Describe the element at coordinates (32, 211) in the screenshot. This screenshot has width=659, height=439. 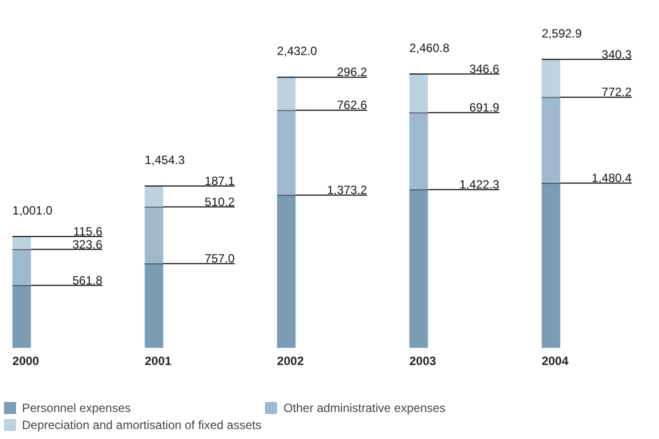
I see `total-label: 1,001.0` at that location.